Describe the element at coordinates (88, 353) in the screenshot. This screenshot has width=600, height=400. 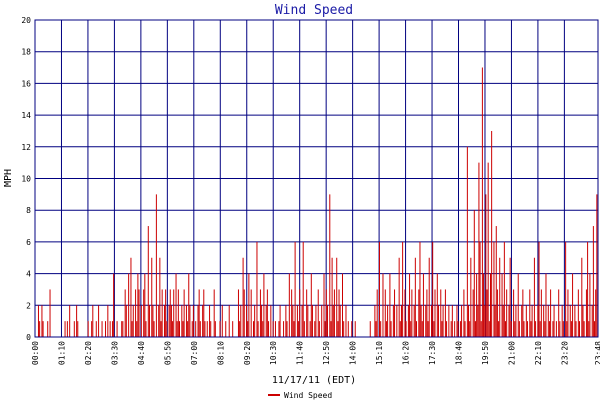
I see `x-tick-label: 02:20` at that location.